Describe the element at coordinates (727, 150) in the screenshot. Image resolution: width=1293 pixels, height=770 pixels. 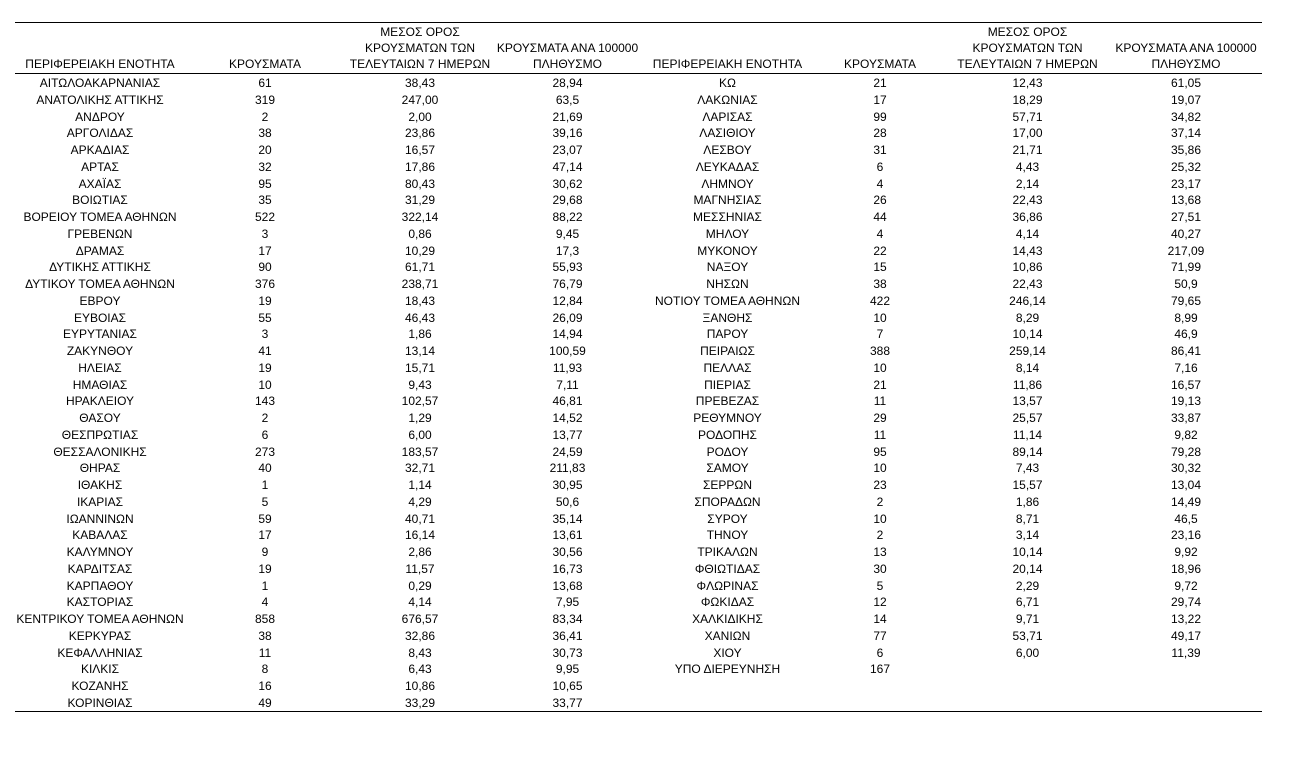
I see `region-name: ΛΕΣΒΟΥ` at that location.